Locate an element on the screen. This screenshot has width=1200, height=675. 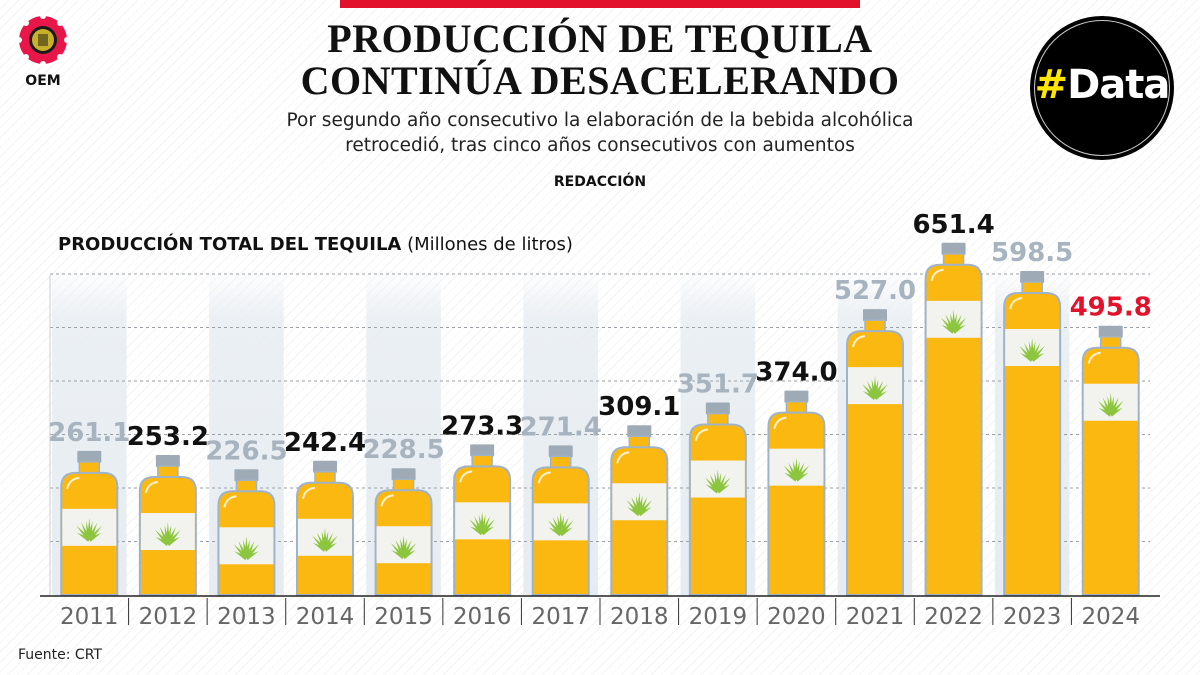
bottle-2022 is located at coordinates (953, 419).